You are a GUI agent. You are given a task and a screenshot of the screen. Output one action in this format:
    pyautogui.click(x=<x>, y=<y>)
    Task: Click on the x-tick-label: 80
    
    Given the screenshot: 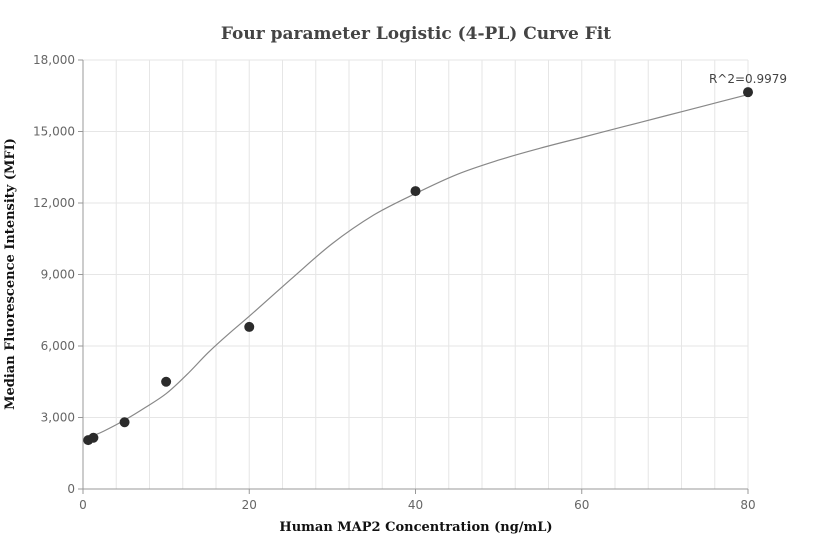 What is the action you would take?
    pyautogui.click(x=747, y=505)
    